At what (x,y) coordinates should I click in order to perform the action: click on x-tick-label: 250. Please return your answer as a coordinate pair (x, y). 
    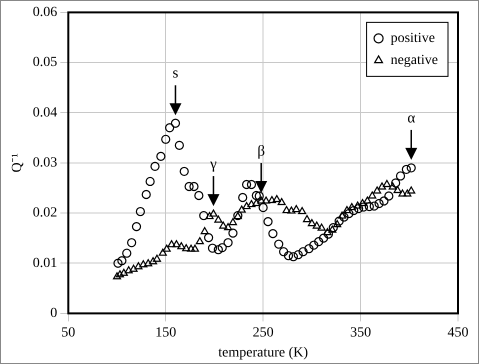
    Looking at the image, I should click on (263, 332).